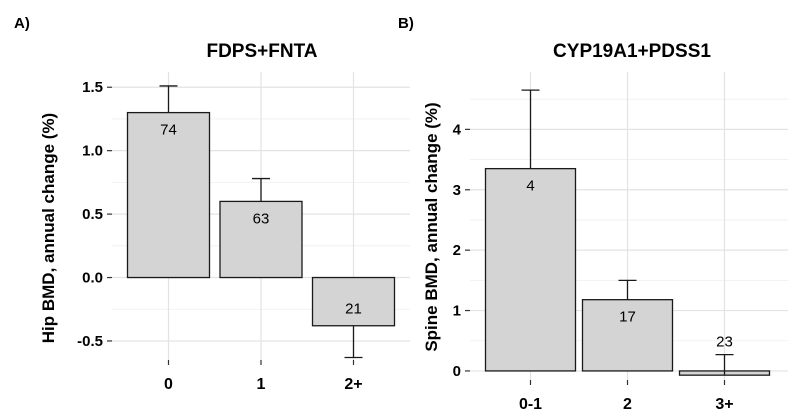 This screenshot has height=415, width=791. Describe the element at coordinates (92, 151) in the screenshot. I see `y-tick-label: 1.0` at that location.